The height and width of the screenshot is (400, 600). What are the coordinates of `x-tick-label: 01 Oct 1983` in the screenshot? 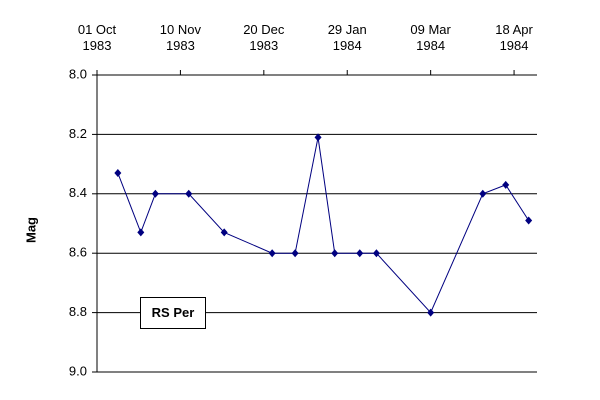 It's located at (97, 37).